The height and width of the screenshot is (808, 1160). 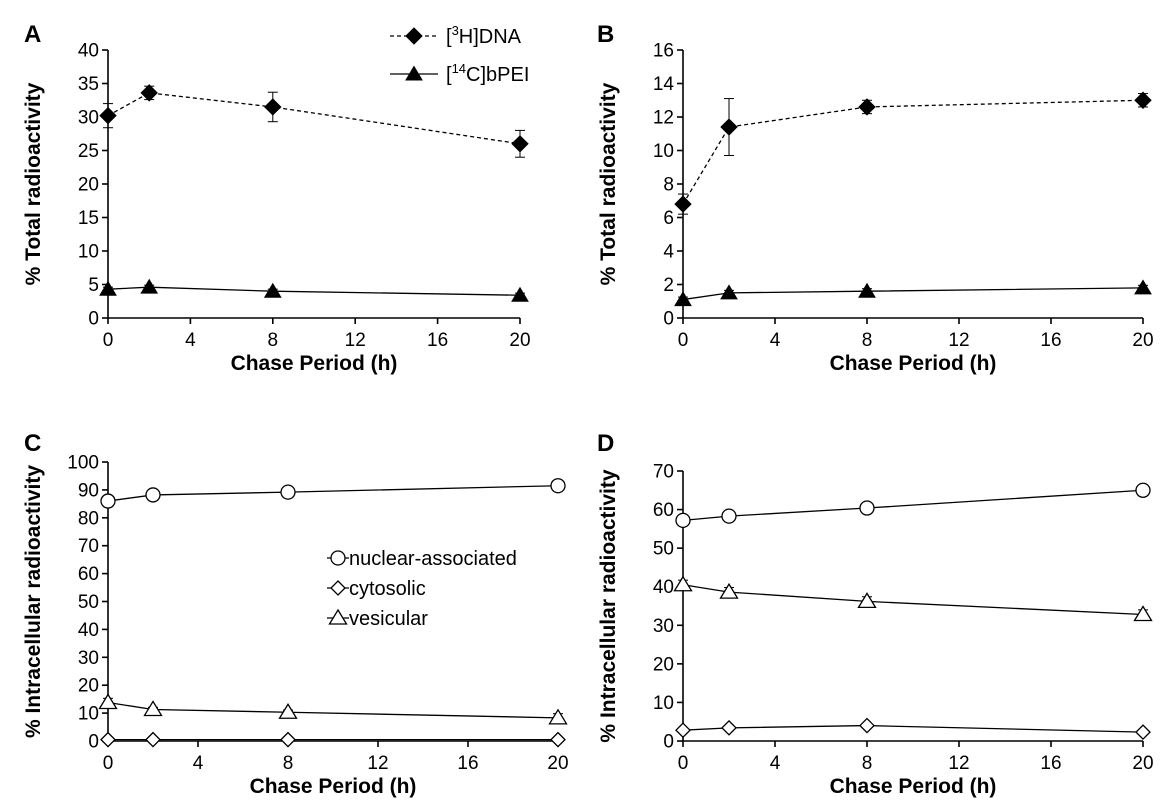 I want to click on y-axis-title: % Total radioactivity, so click(x=608, y=183).